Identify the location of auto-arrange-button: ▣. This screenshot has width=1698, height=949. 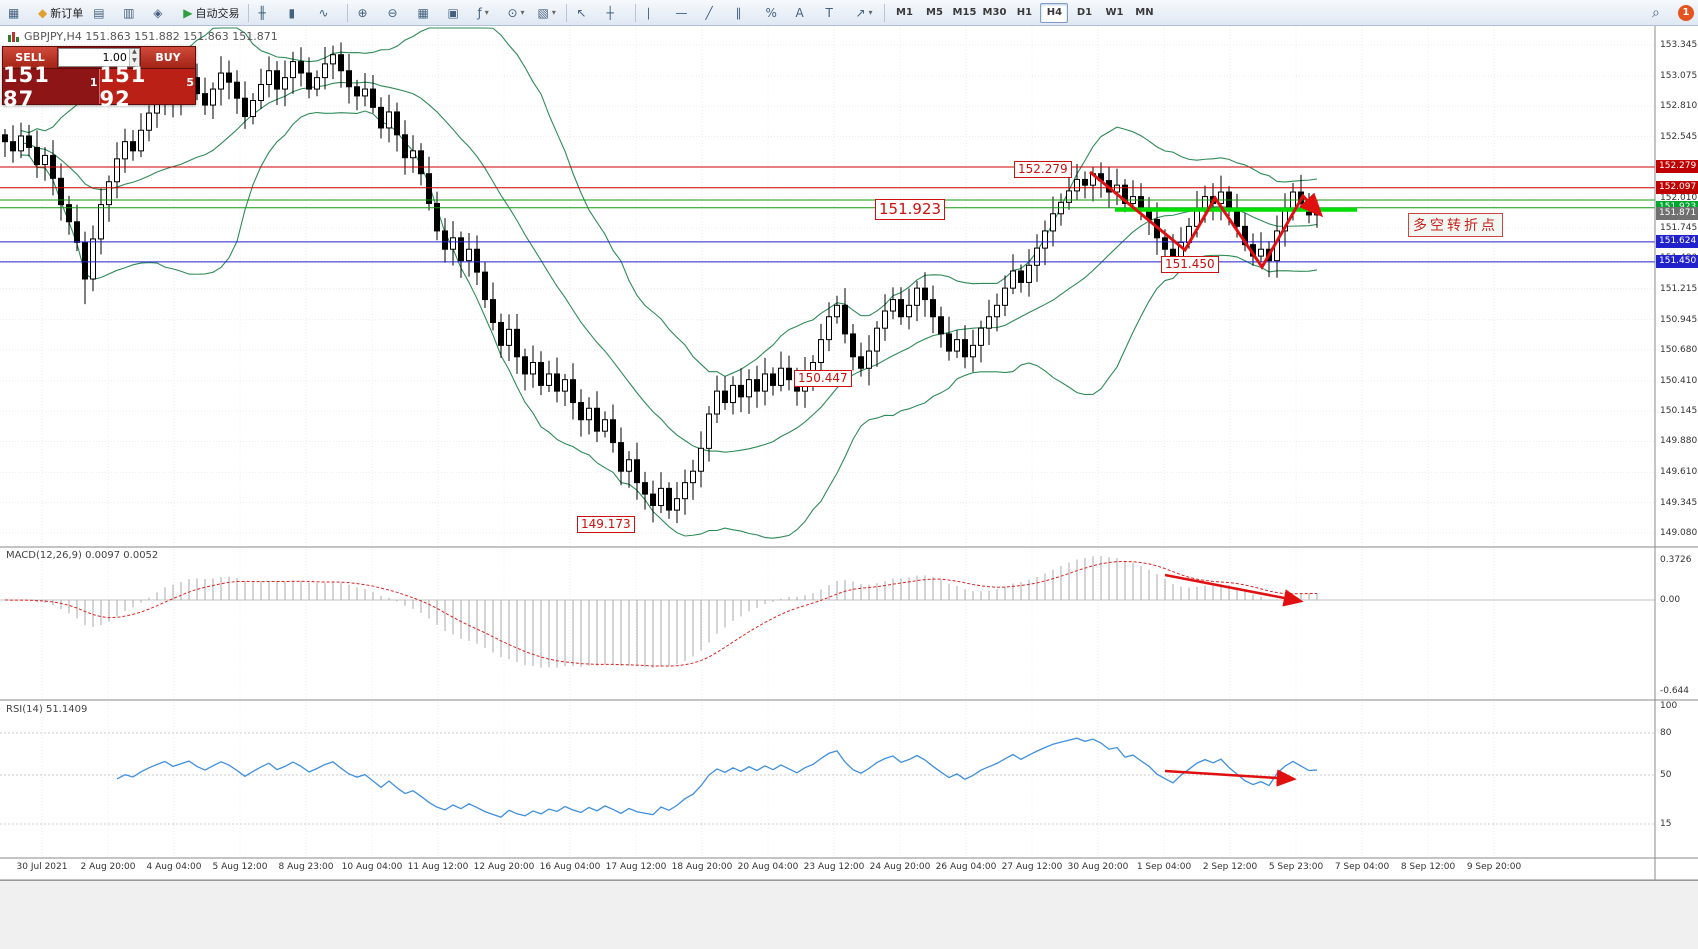
(457, 13).